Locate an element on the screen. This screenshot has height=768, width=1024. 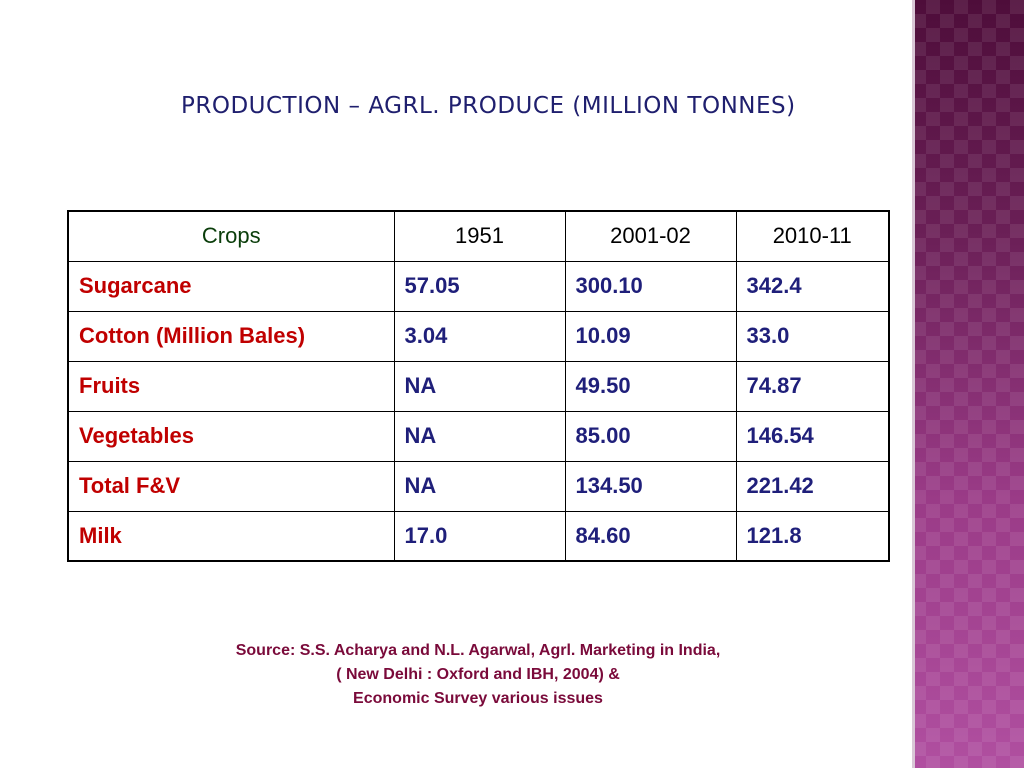
table-row: Vegetables NA 85.00 146.54 is located at coordinates (478, 436).